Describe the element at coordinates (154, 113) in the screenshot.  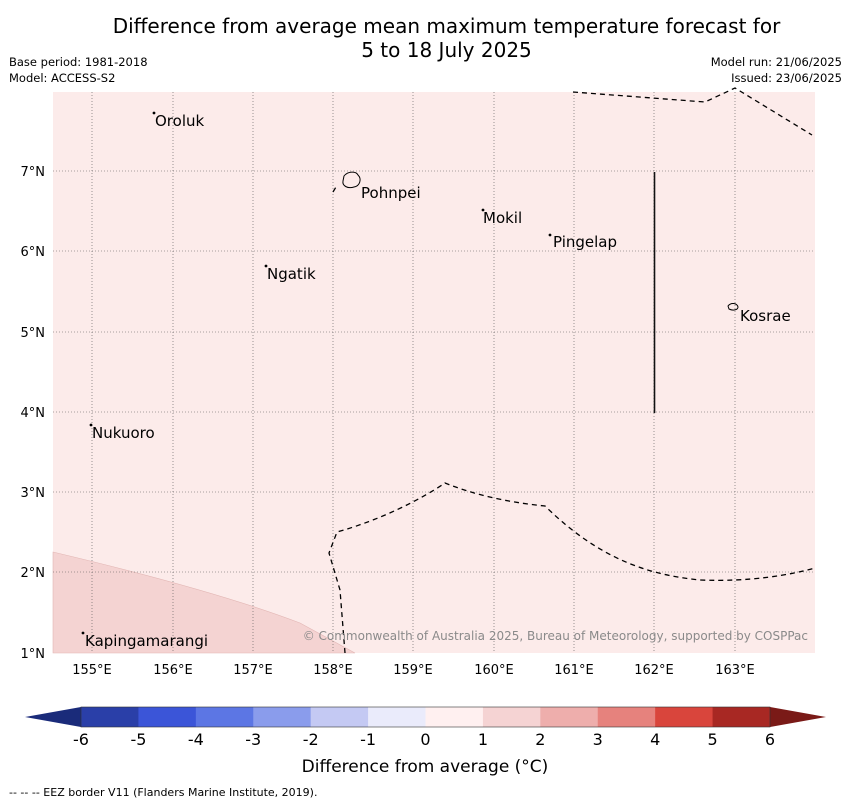
I see `oroluk-dot` at that location.